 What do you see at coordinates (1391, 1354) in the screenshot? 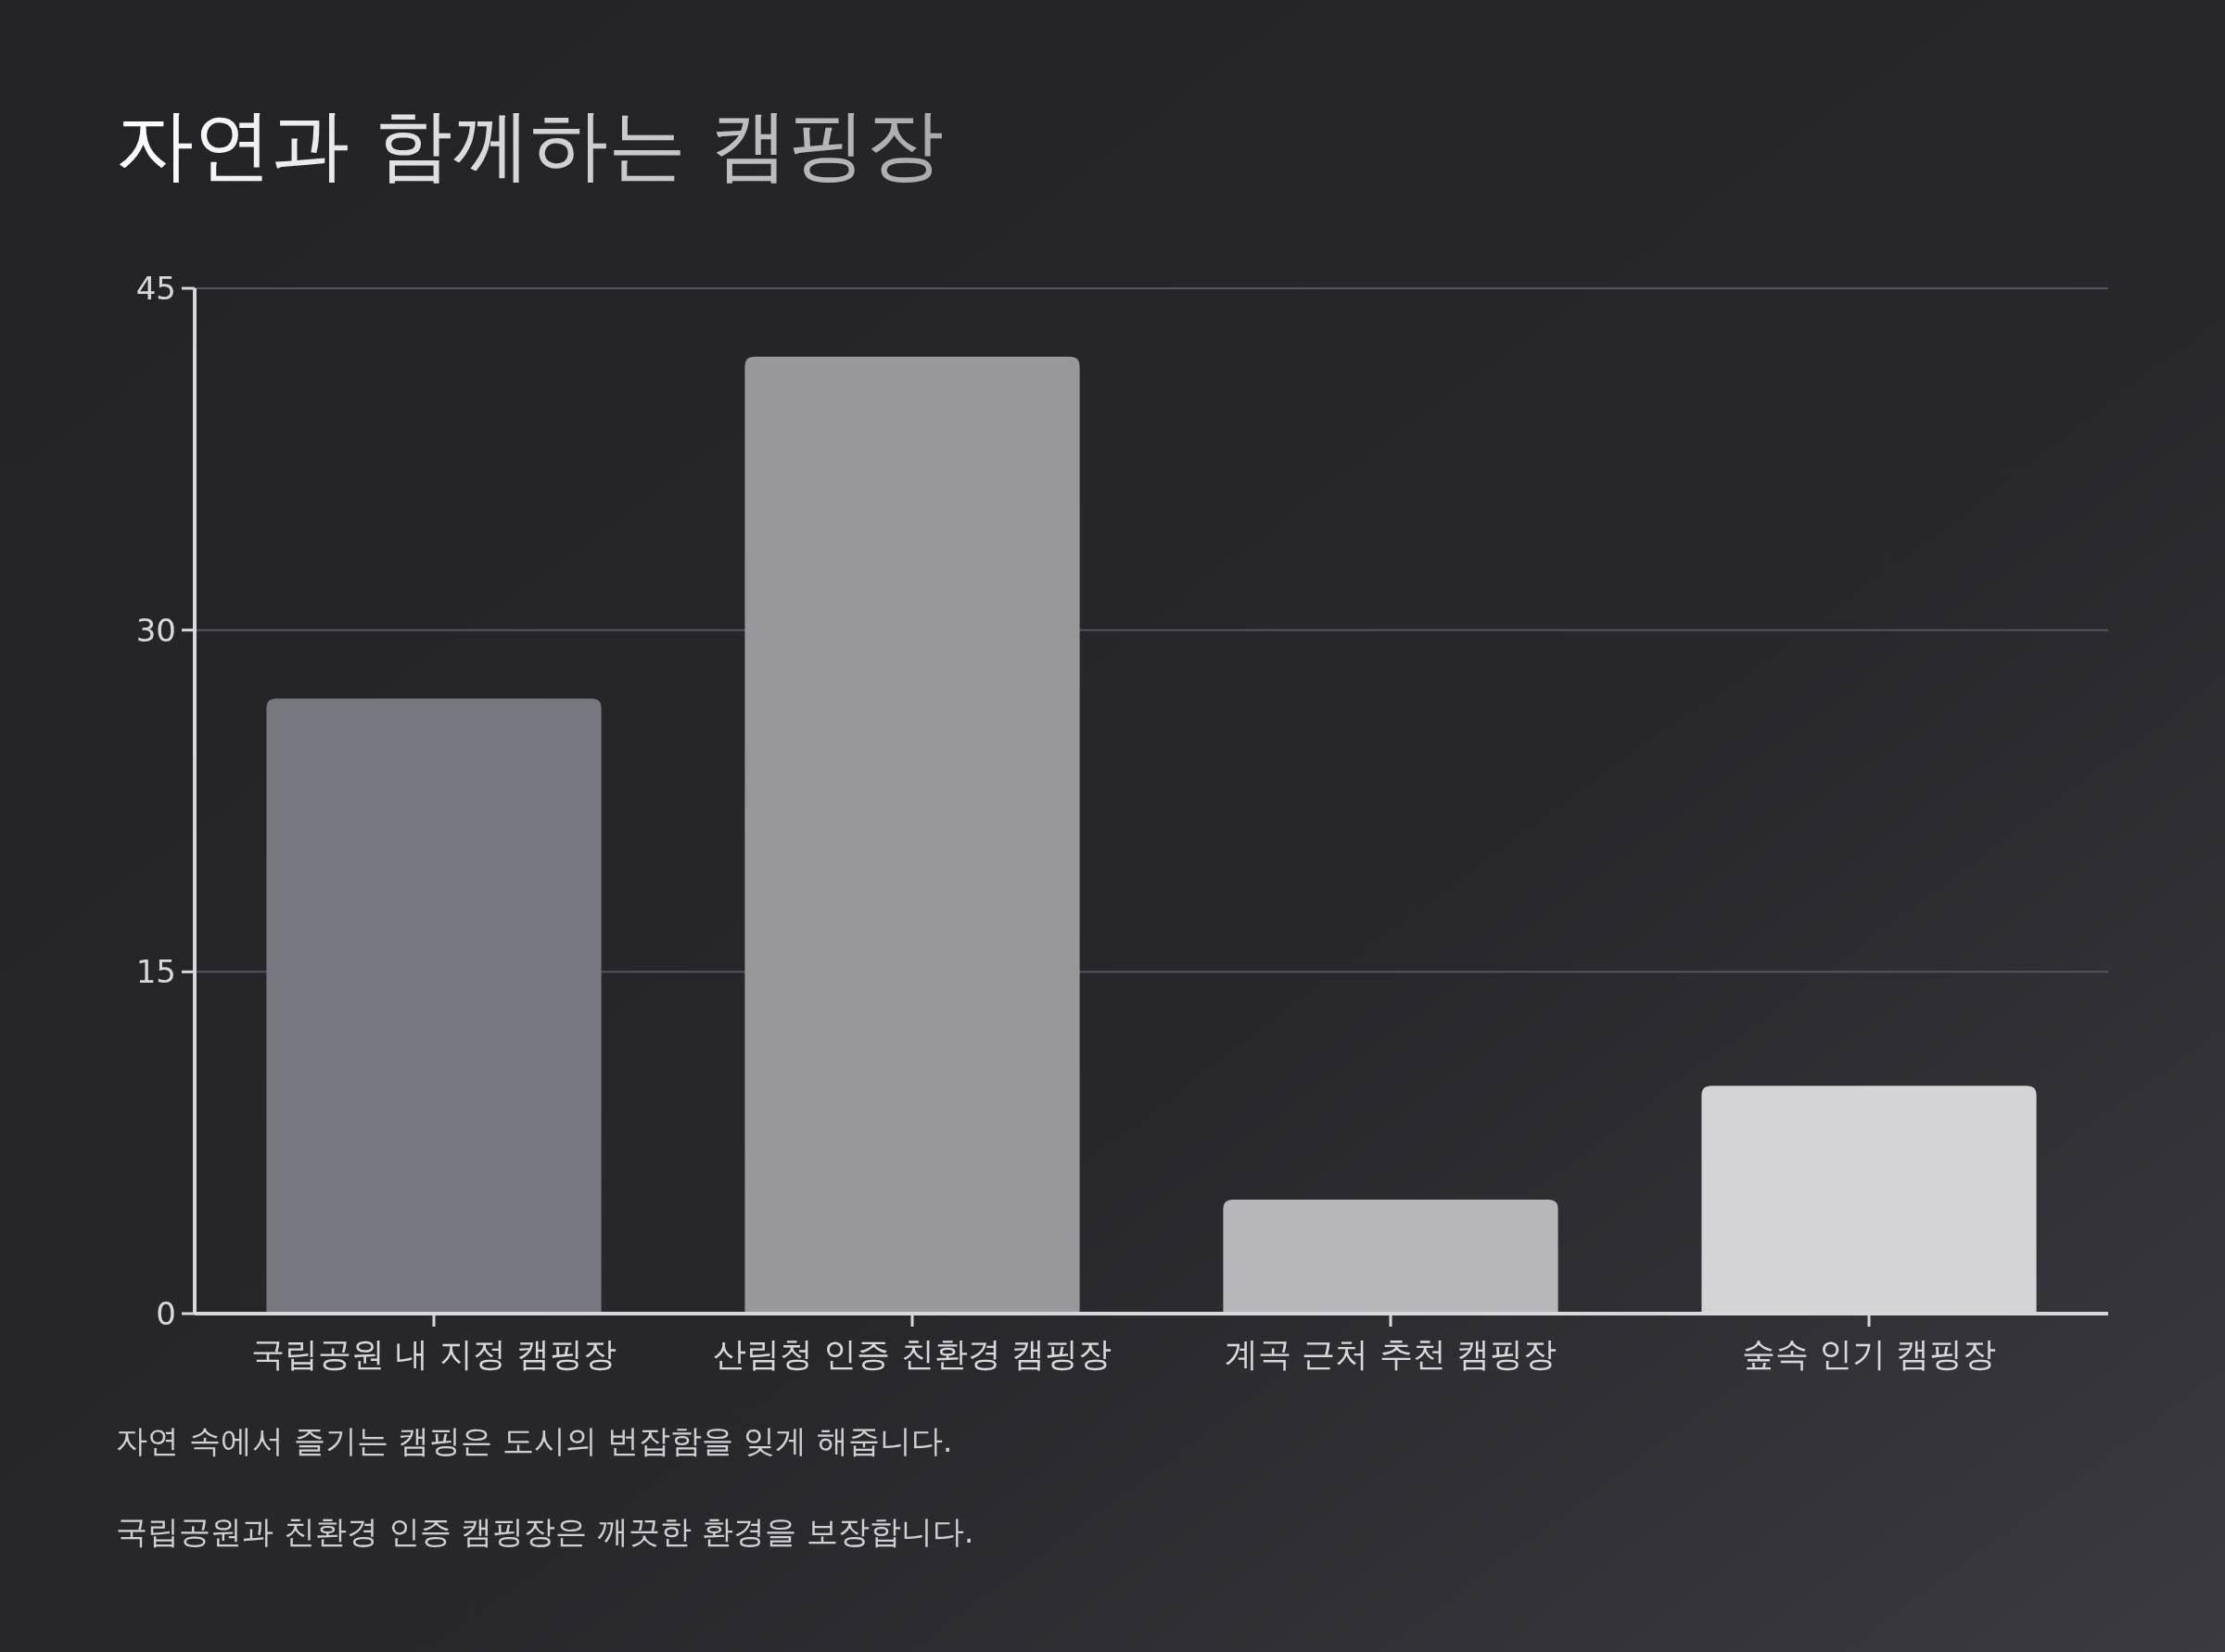
I see `x-tick-label: 계곡 근처 추천 캠핑장` at bounding box center [1391, 1354].